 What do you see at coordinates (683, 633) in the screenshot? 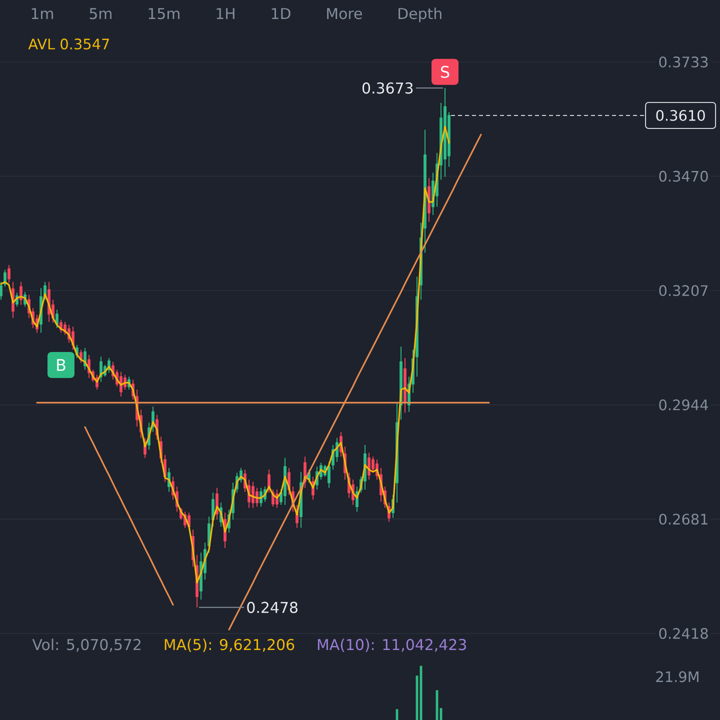
I see `y-tick-label: 0.2418` at bounding box center [683, 633].